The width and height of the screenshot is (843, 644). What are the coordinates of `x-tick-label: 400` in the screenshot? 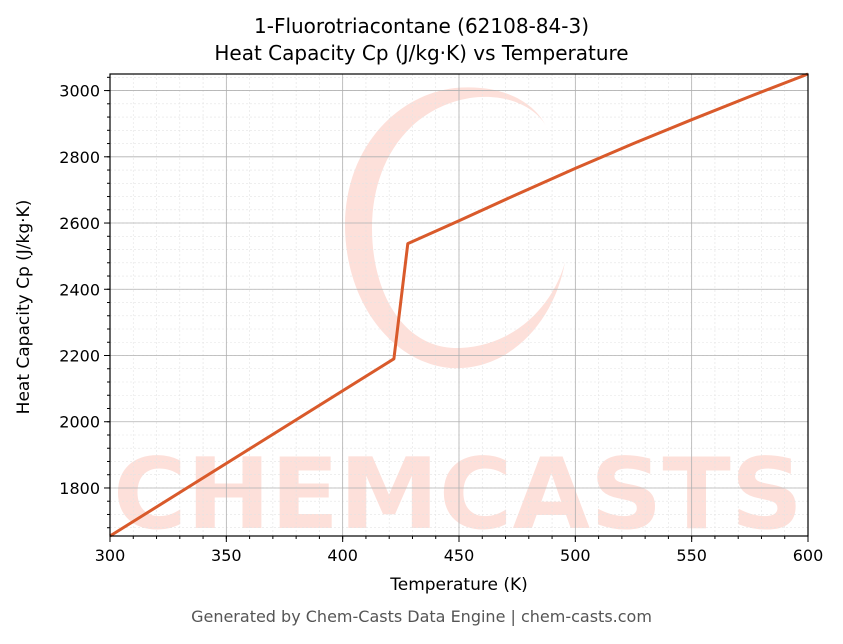 It's located at (342, 555).